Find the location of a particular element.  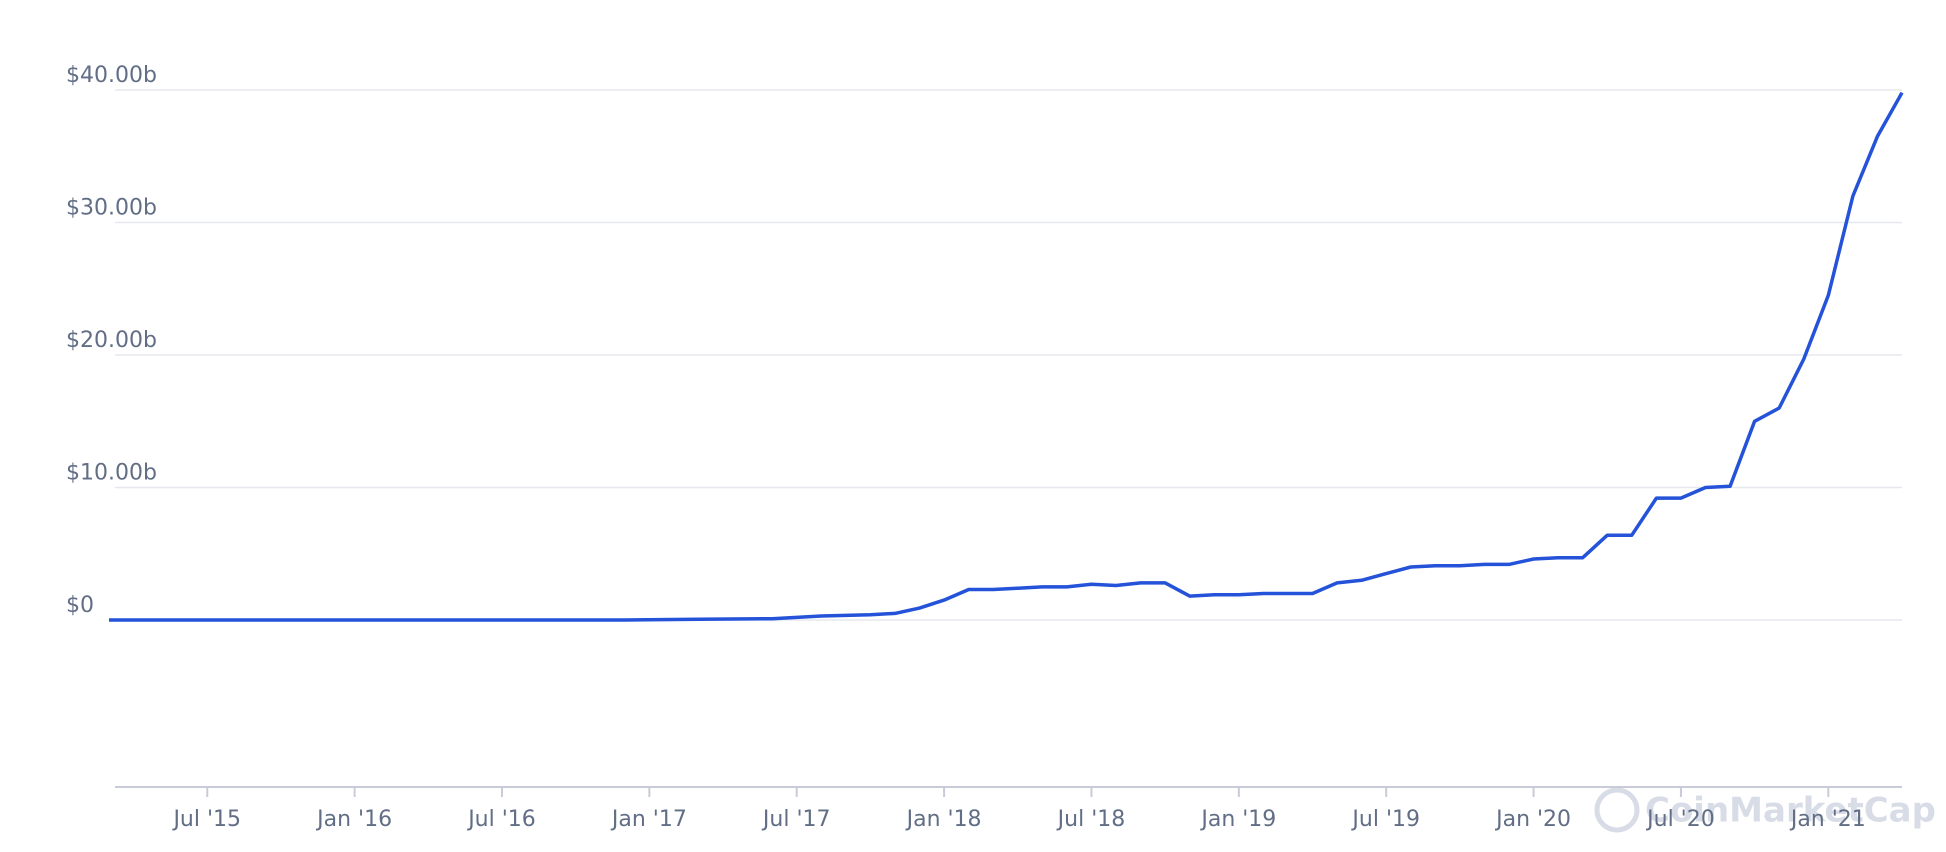

x-tick-label: Jul '19 is located at coordinates (1385, 819).